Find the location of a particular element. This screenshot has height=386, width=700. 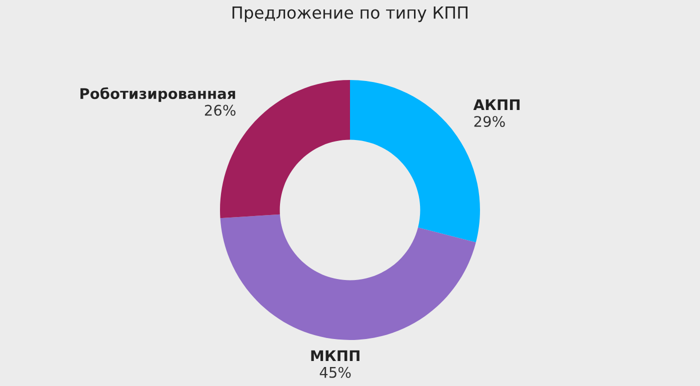

data-label: 45% is located at coordinates (335, 372).